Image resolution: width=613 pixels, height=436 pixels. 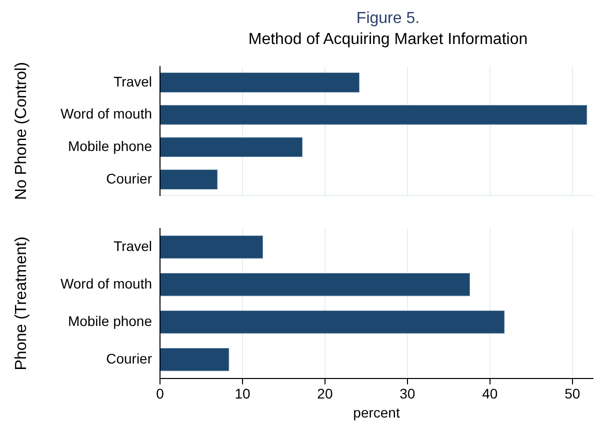 What do you see at coordinates (572, 394) in the screenshot?
I see `x-tick-label: 50` at bounding box center [572, 394].